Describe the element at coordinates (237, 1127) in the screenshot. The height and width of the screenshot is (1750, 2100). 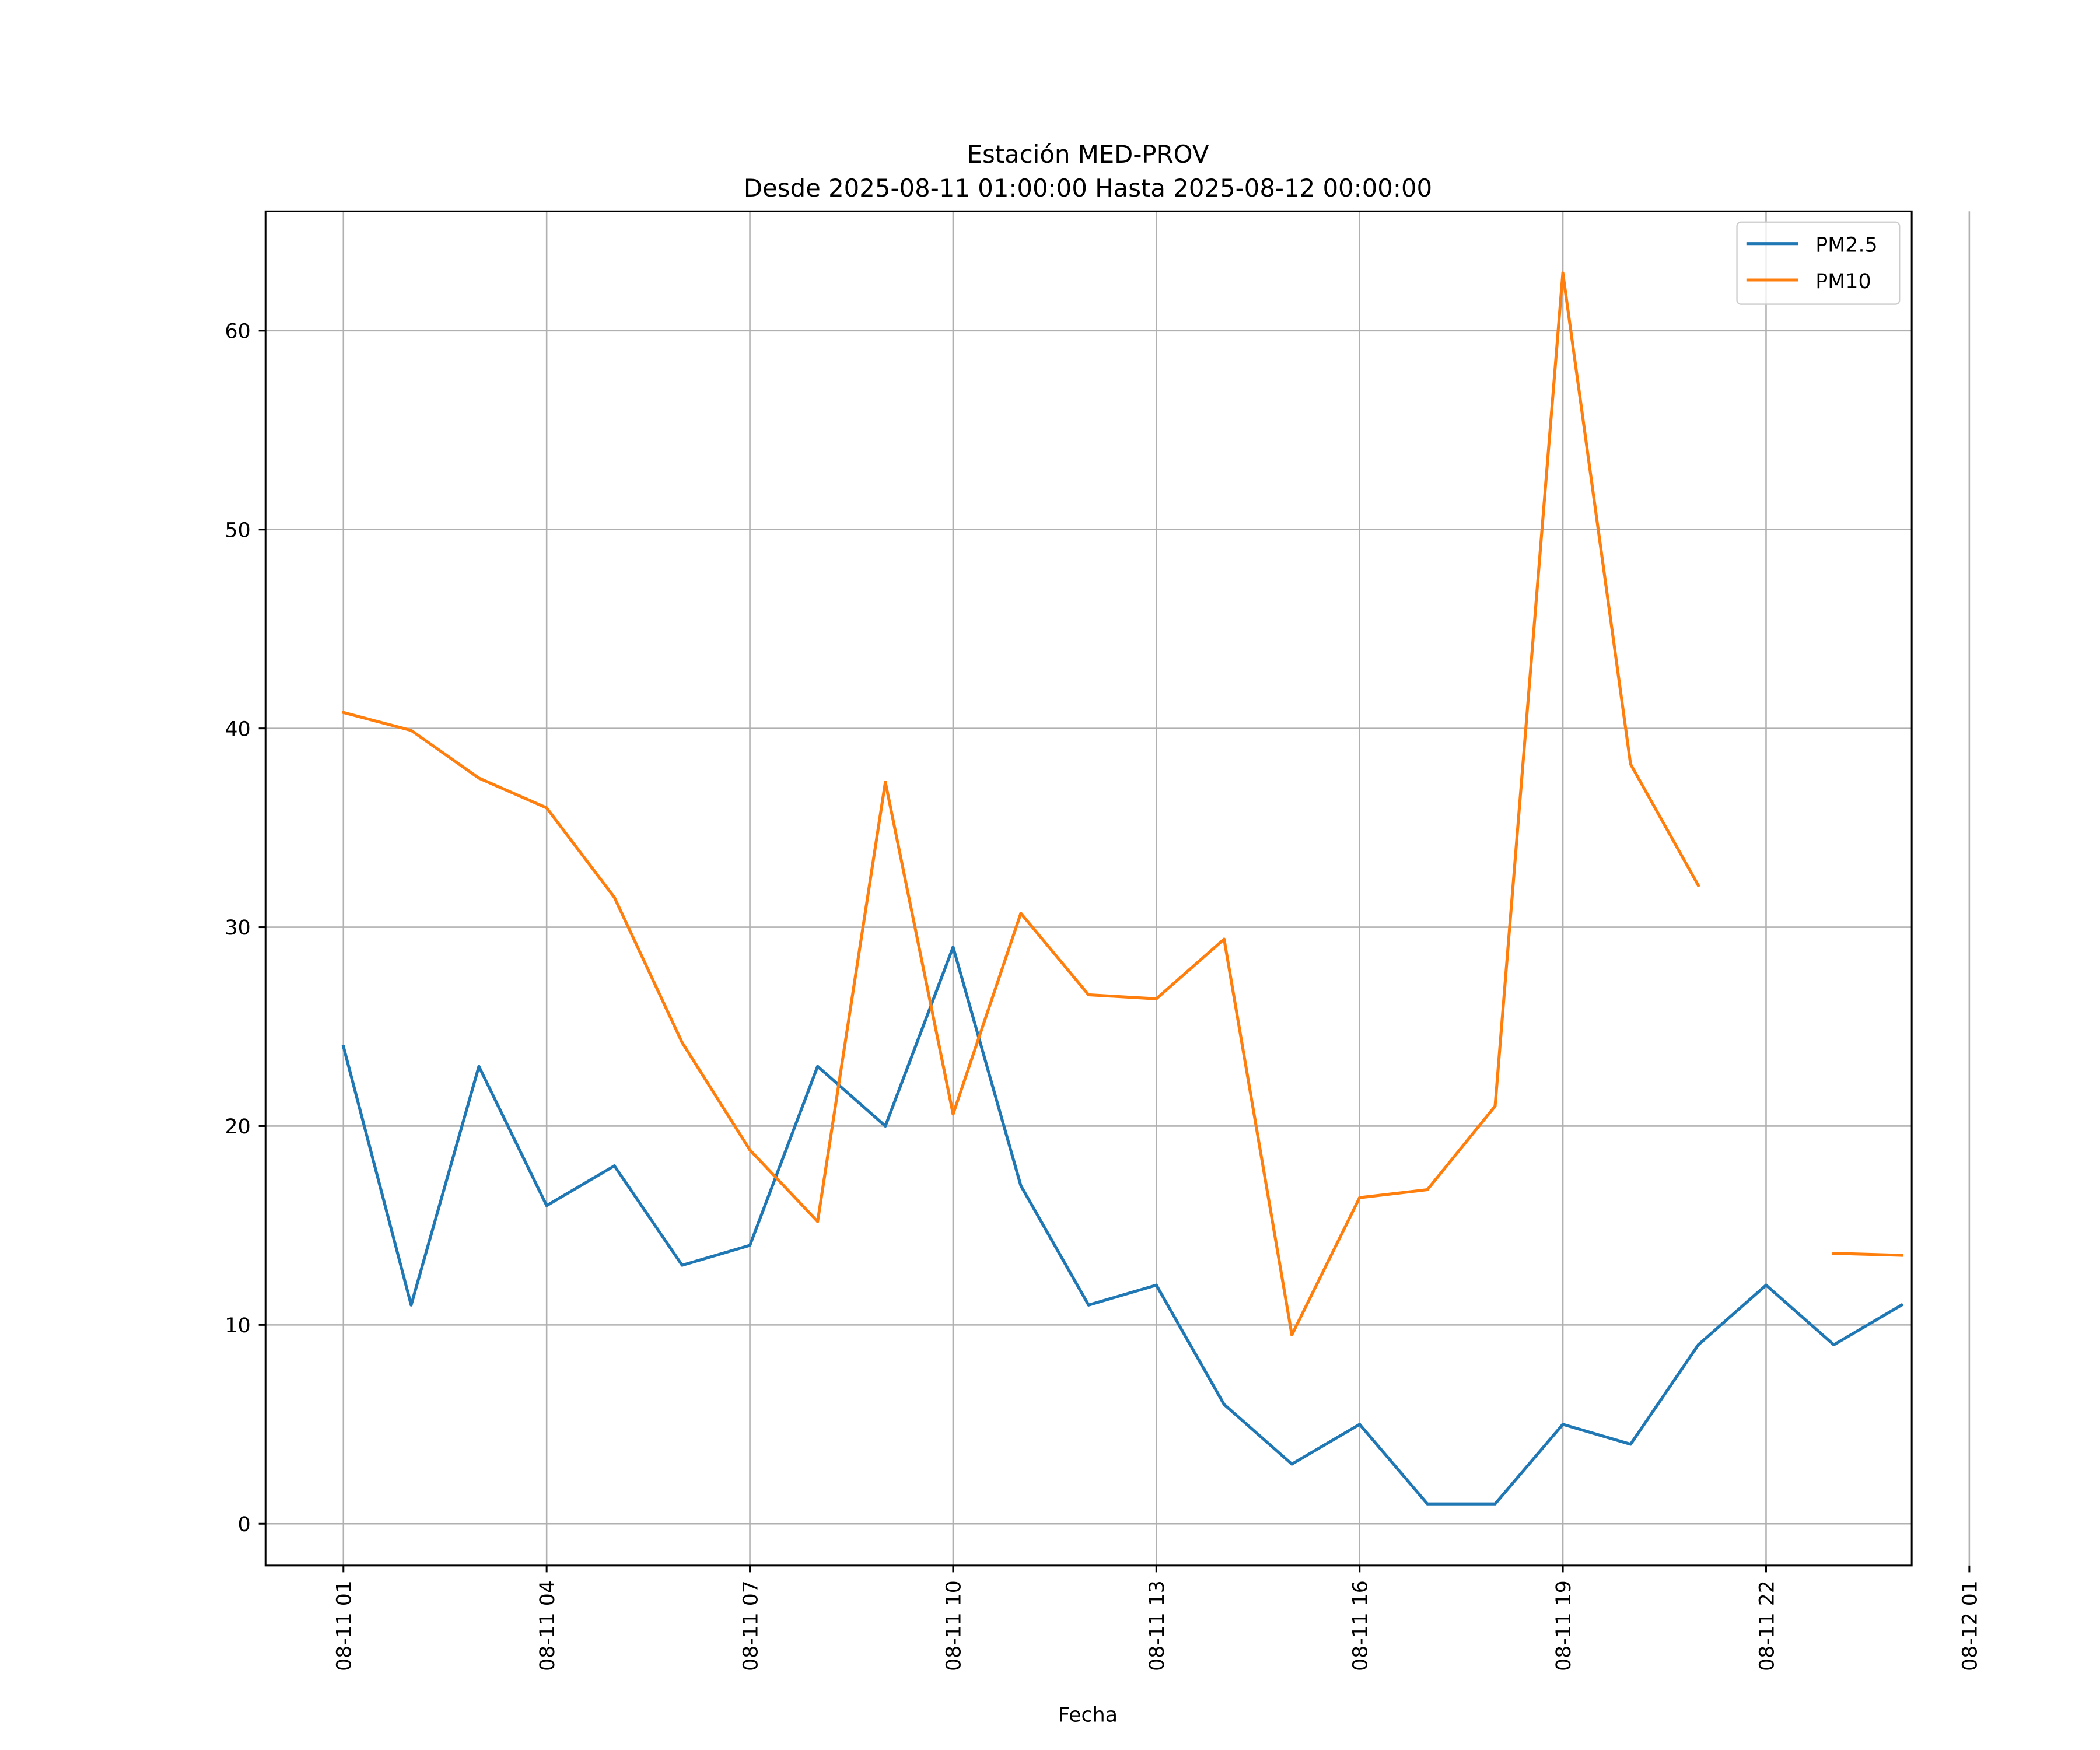
I see `y-tick-label: 20` at that location.